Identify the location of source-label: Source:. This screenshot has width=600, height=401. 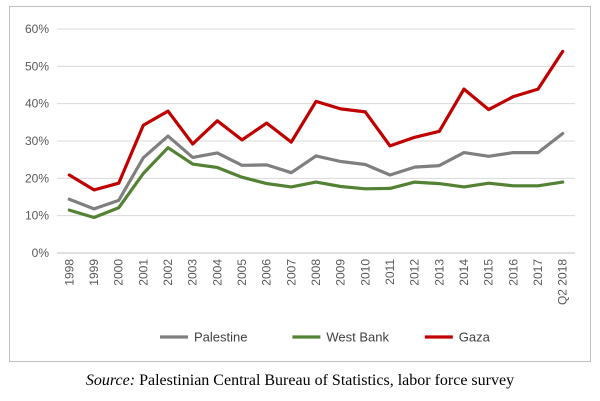
(110, 380).